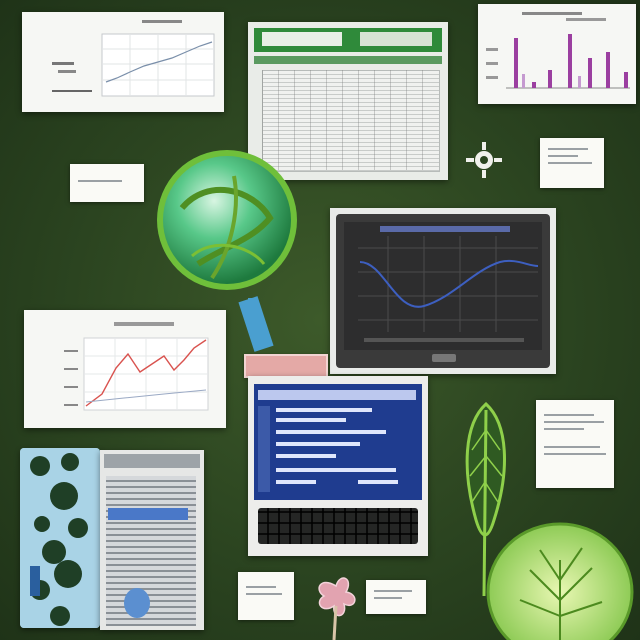 Image resolution: width=640 pixels, height=640 pixels. I want to click on keyboard-icon, so click(338, 526).